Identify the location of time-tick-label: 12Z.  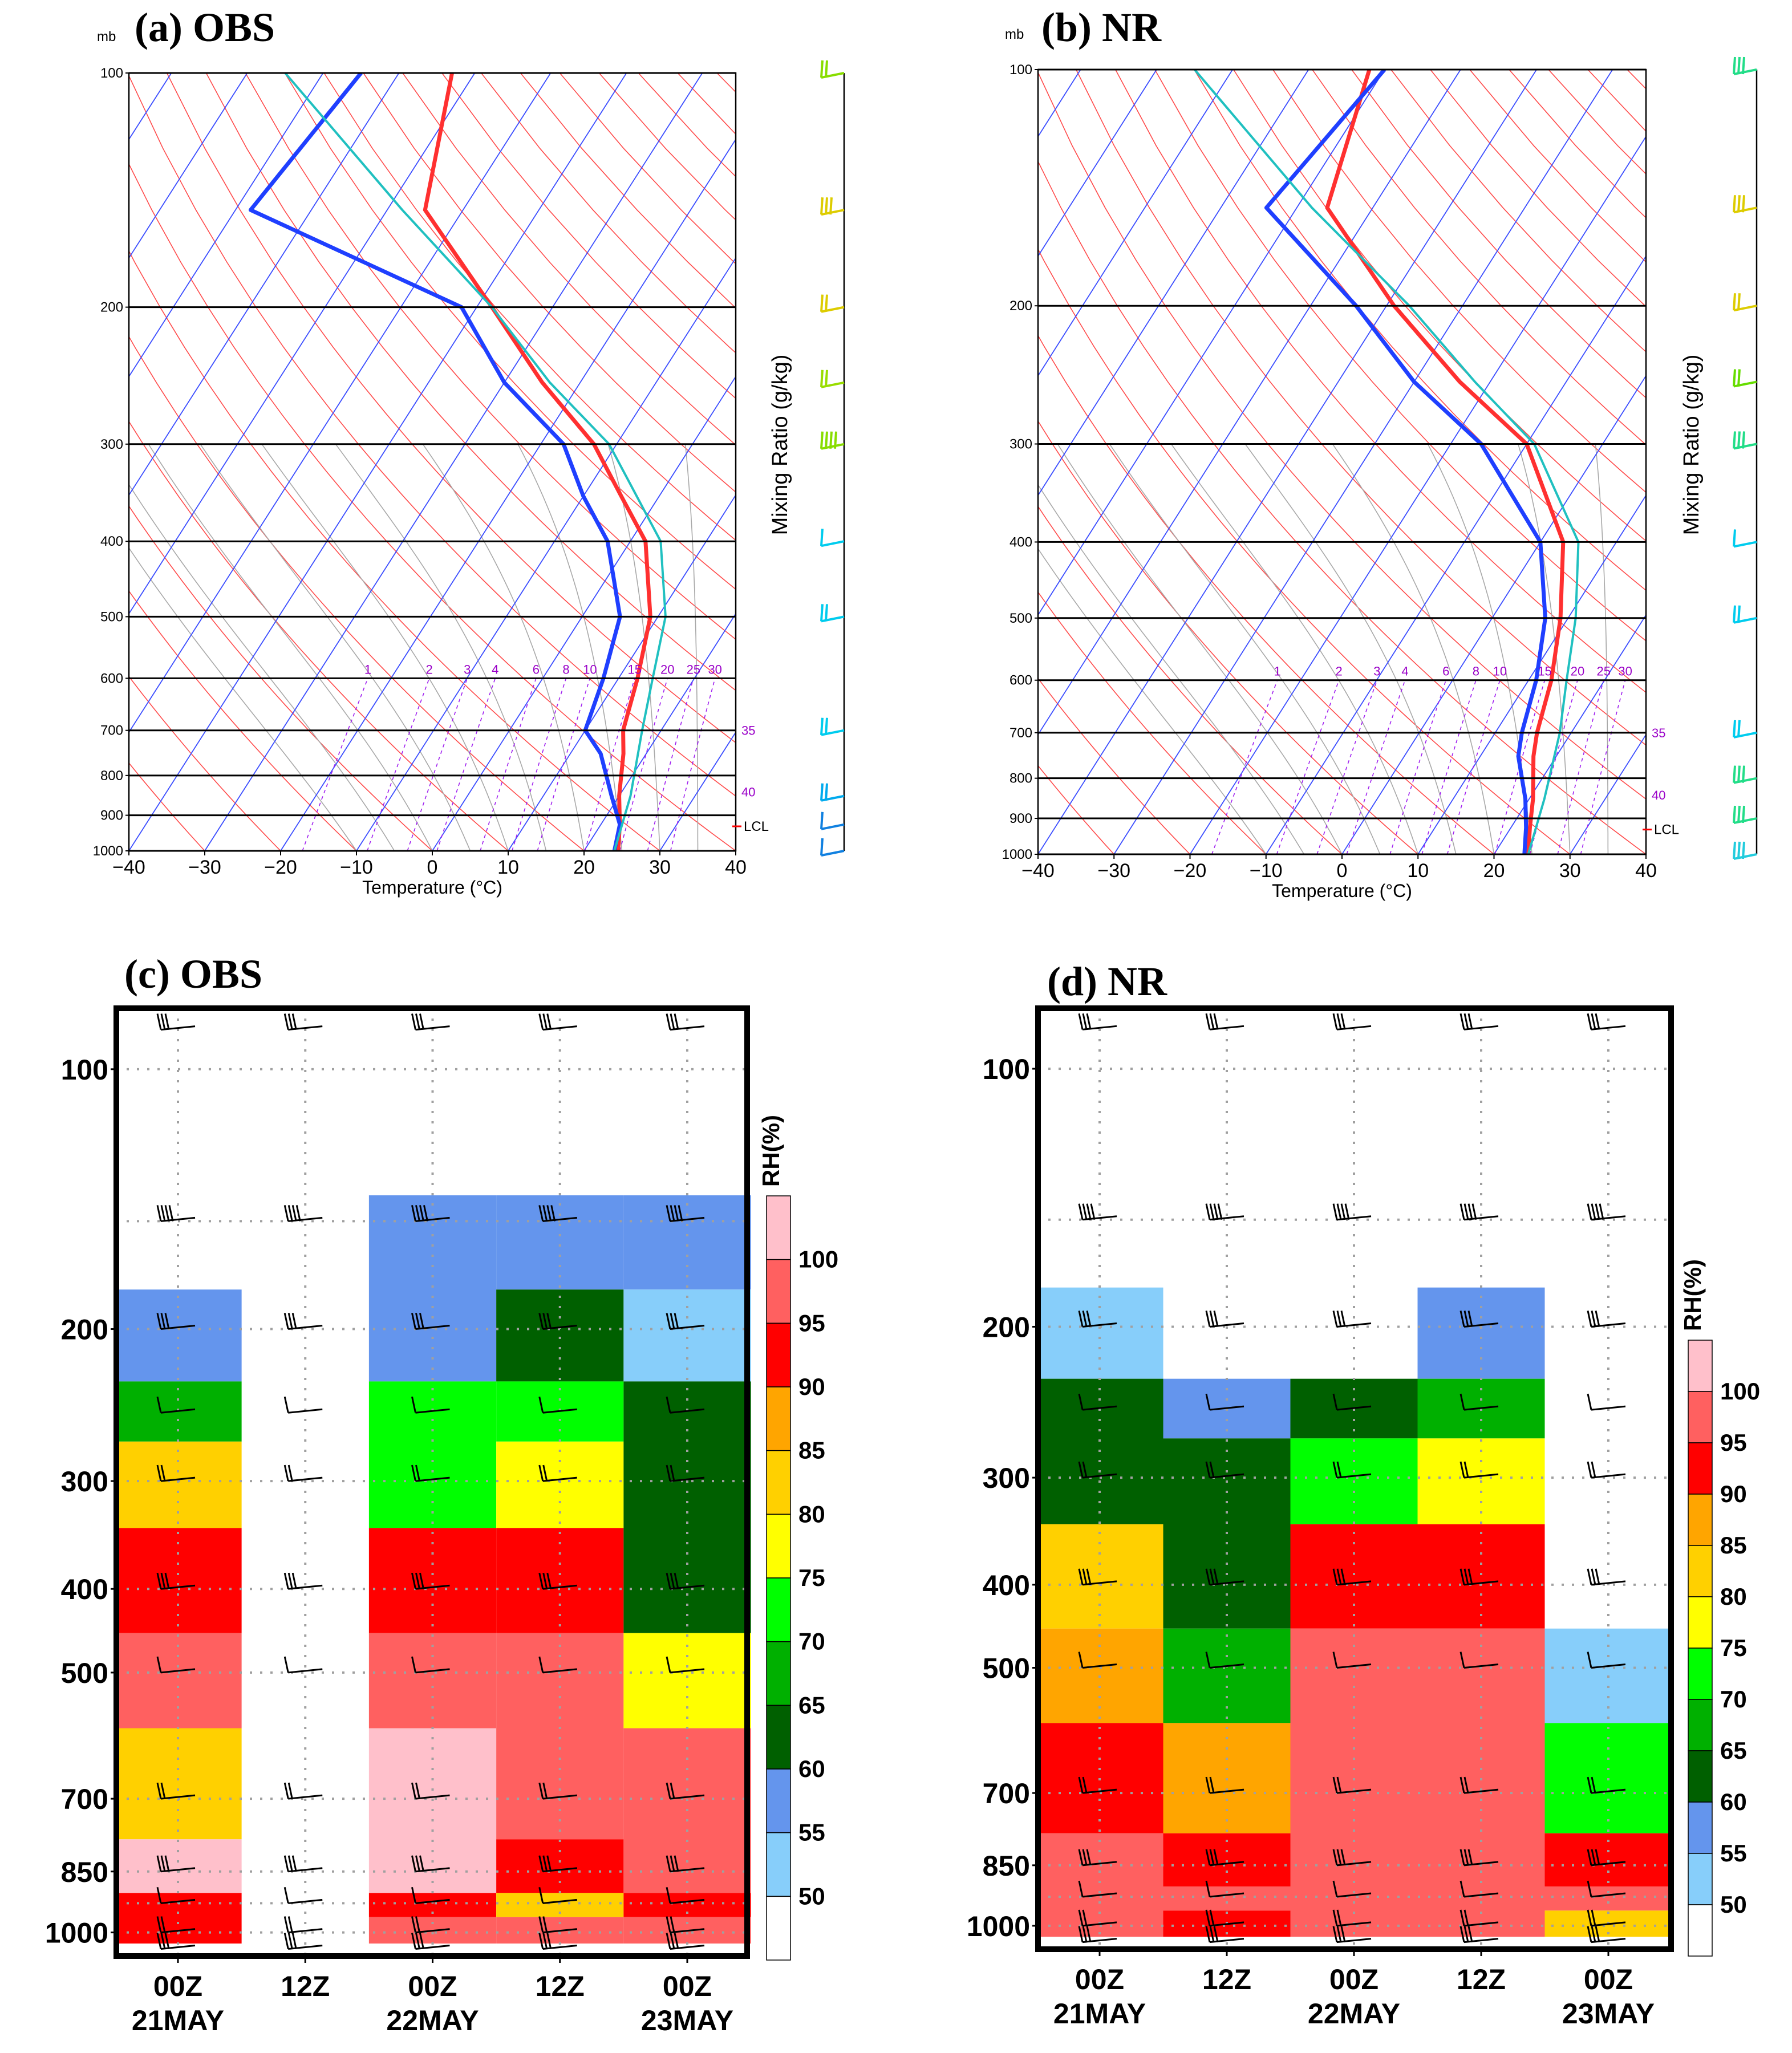
(1226, 1979).